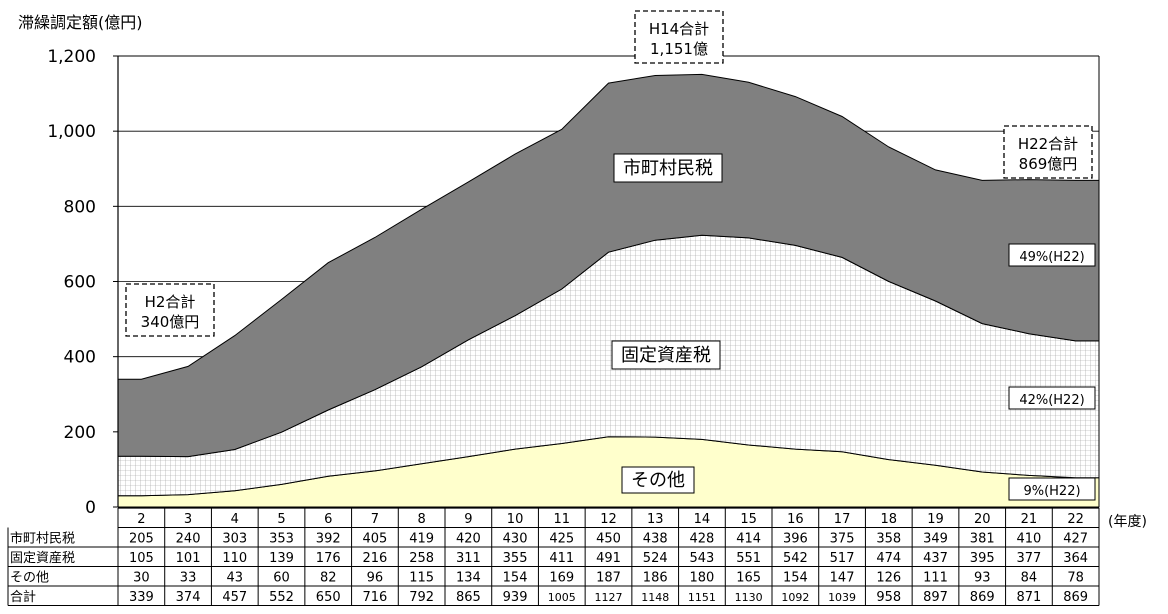 This screenshot has height=614, width=1168. Describe the element at coordinates (982, 539) in the screenshot. I see `table-cell: 381` at that location.